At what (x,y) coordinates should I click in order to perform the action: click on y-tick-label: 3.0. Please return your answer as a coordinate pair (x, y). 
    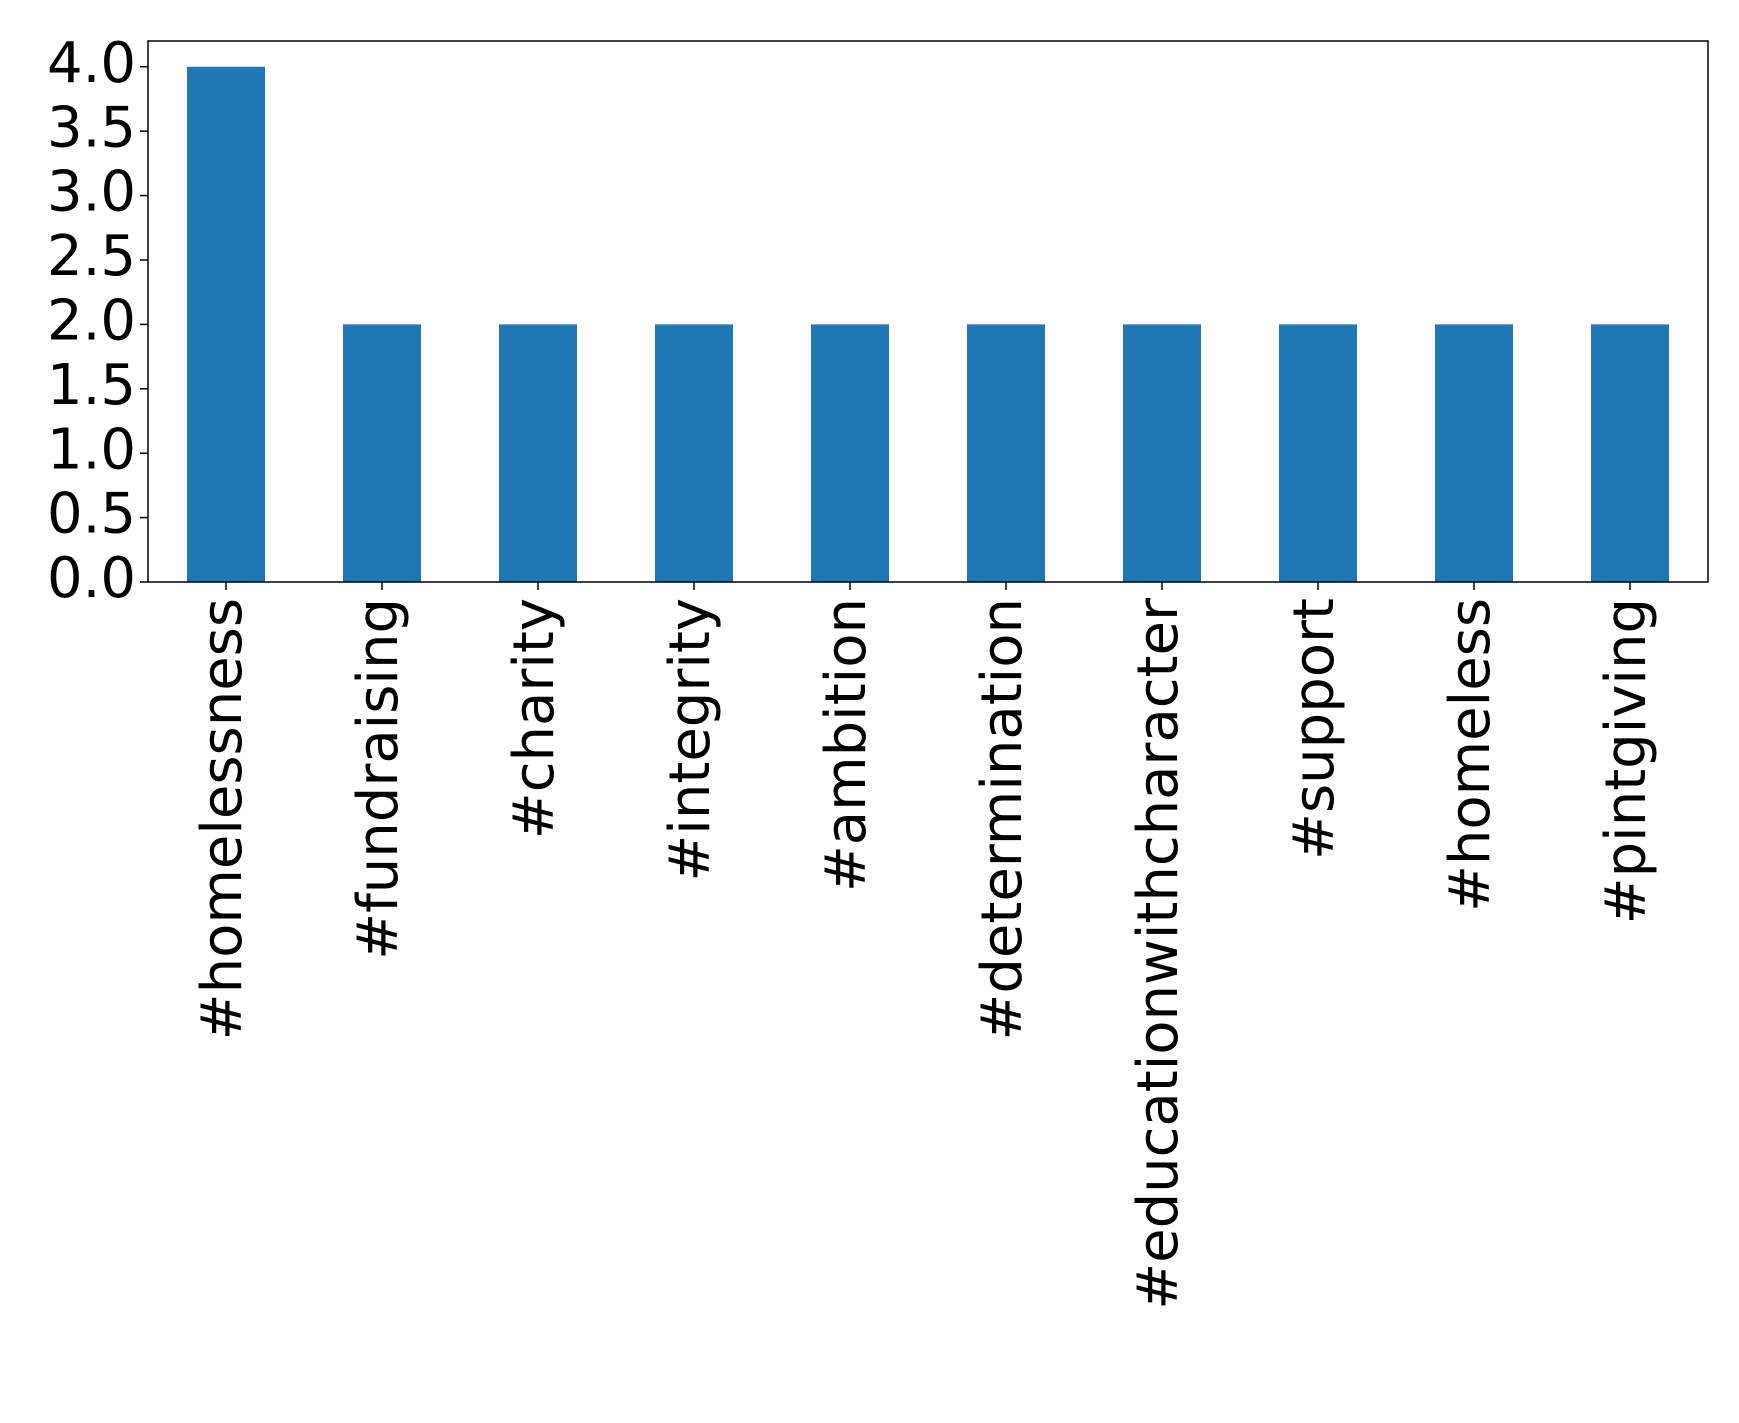
    Looking at the image, I should click on (91, 192).